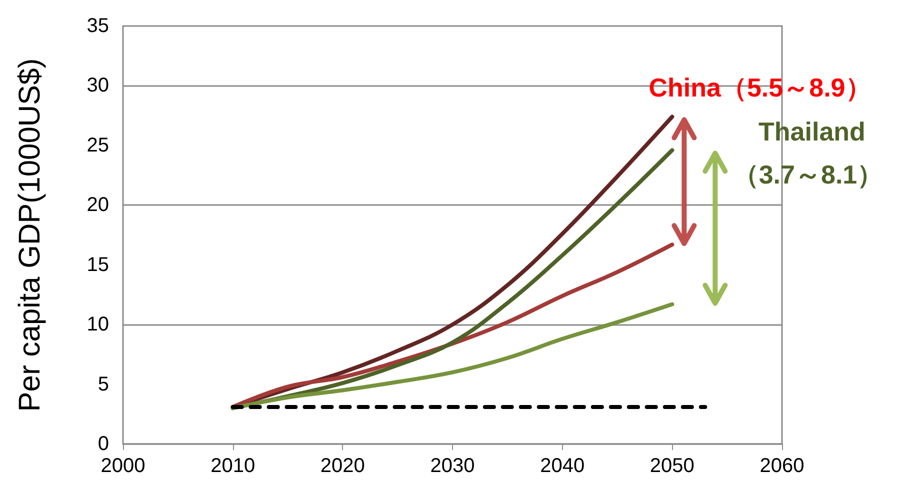  I want to click on x-tick-label: 2050, so click(672, 466).